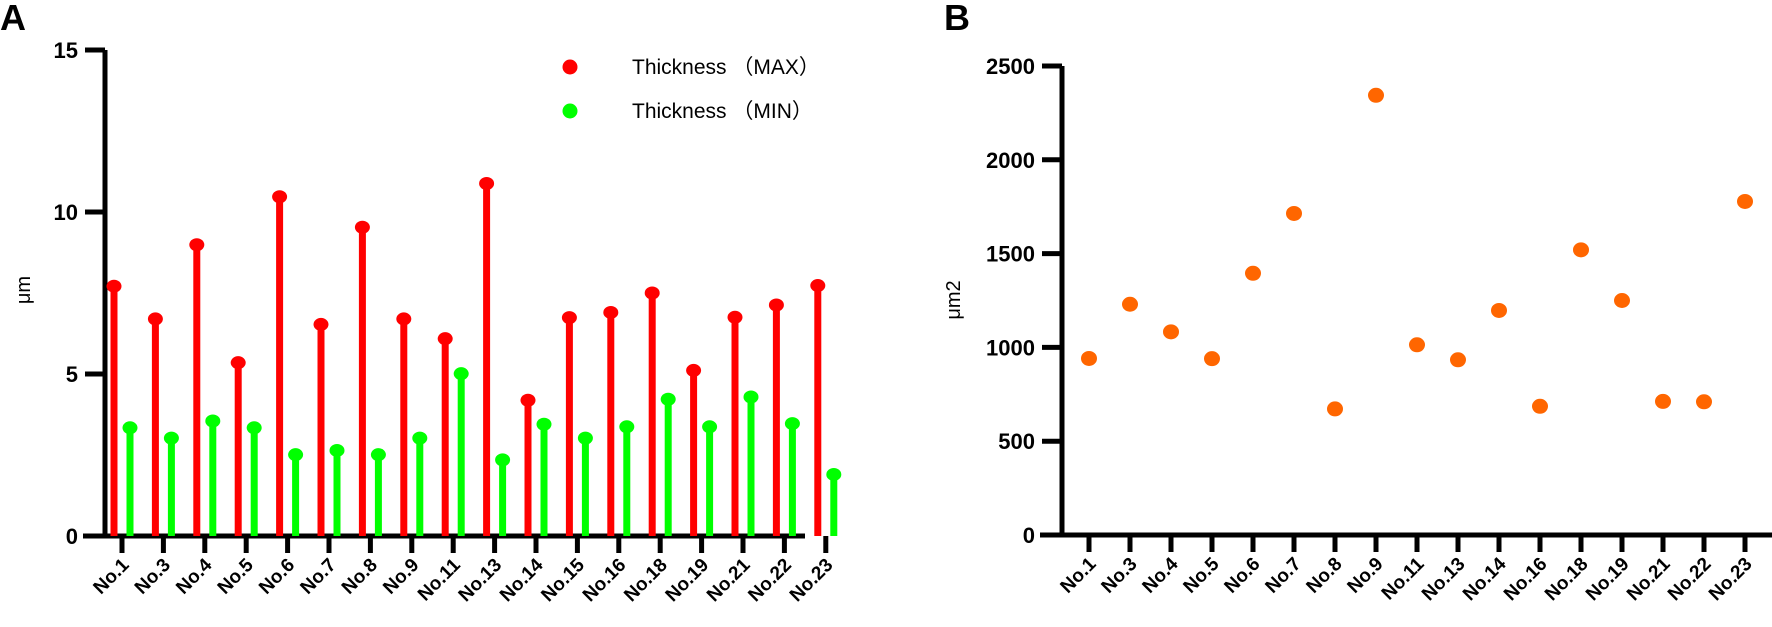 The height and width of the screenshot is (627, 1772). What do you see at coordinates (1120, 576) in the screenshot?
I see `chart-b-x-tick-label: No.3` at bounding box center [1120, 576].